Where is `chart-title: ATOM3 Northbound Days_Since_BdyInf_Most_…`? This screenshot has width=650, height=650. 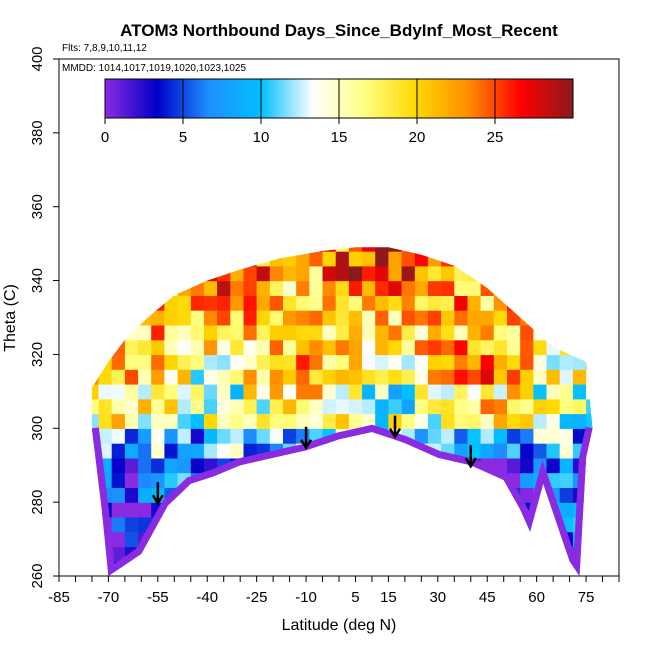 chart-title: ATOM3 Northbound Days_Since_BdyInf_Most_… is located at coordinates (339, 30).